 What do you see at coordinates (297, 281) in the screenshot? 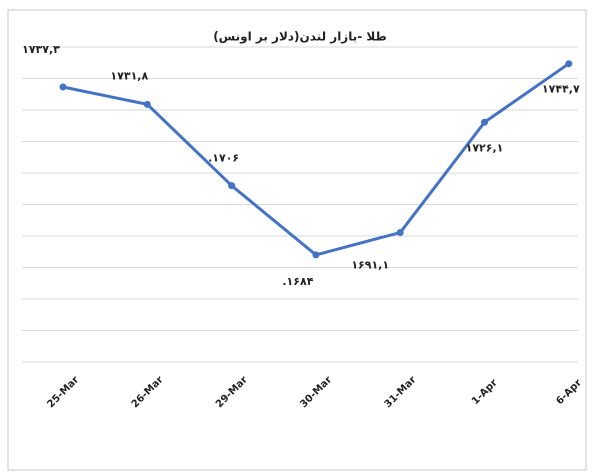
I see `data-label: .۱۶۸۴` at bounding box center [297, 281].